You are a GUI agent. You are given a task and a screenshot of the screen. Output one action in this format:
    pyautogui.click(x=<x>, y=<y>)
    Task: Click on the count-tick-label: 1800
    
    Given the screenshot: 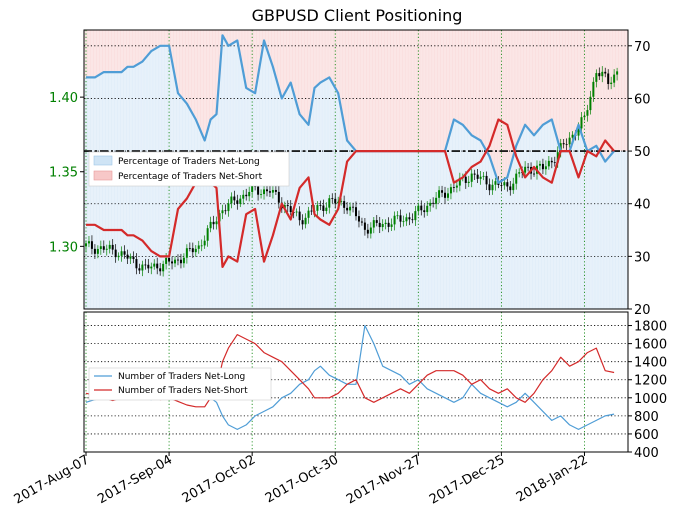 What is the action you would take?
    pyautogui.click(x=650, y=327)
    